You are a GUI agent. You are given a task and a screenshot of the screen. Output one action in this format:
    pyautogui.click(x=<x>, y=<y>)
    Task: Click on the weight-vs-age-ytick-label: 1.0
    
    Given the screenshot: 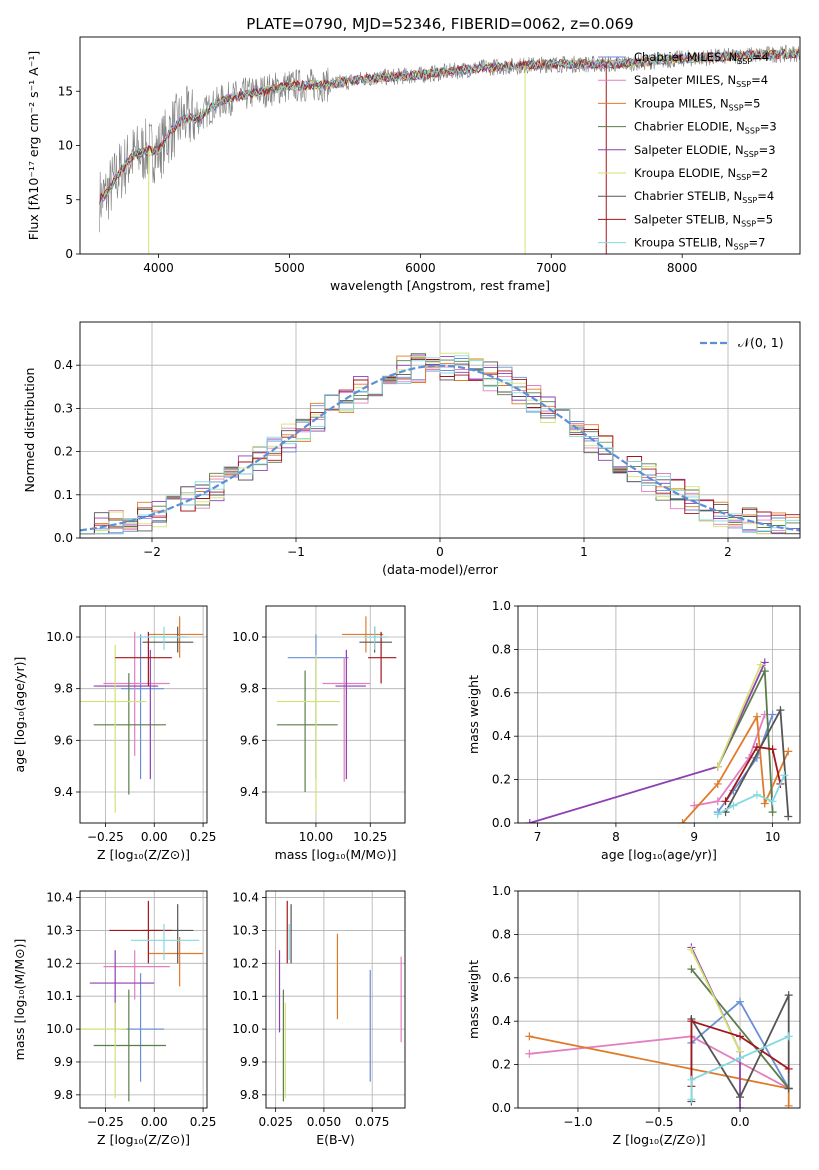 What is the action you would take?
    pyautogui.click(x=501, y=606)
    